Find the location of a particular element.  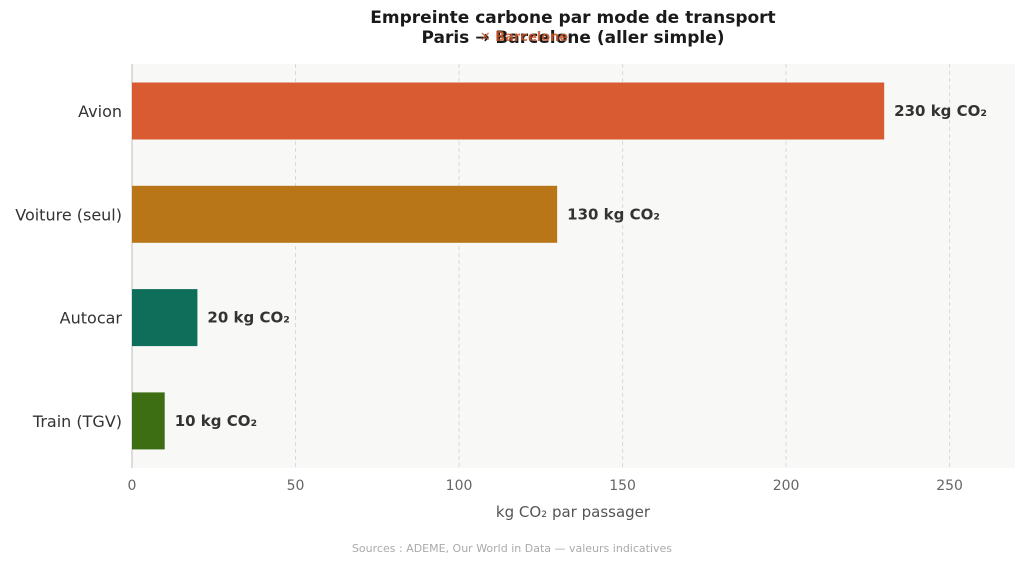

category-label: Autocar is located at coordinates (91, 318).